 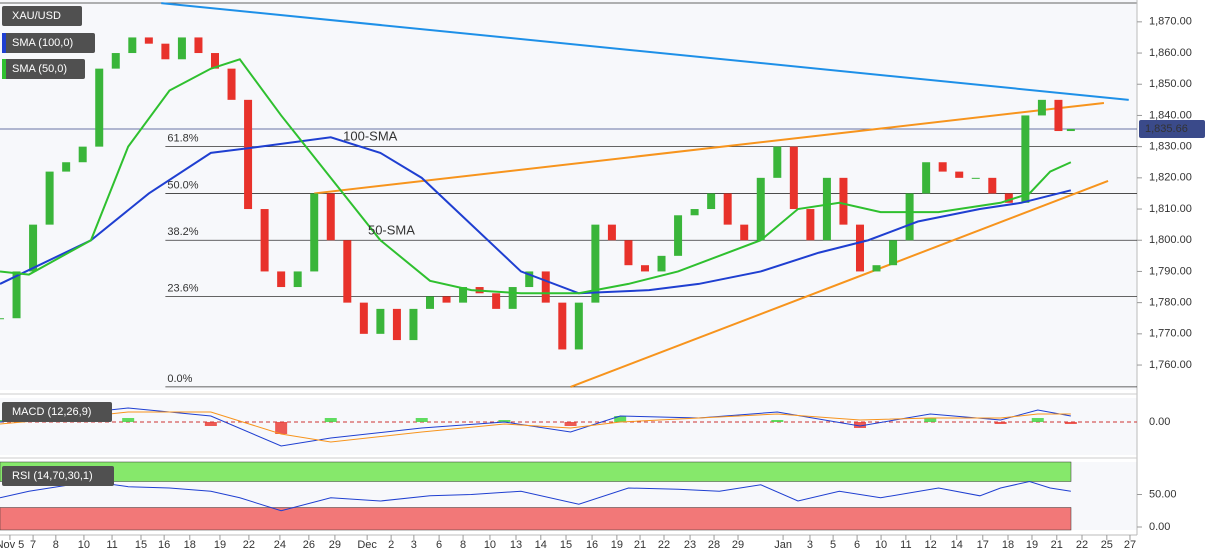 What do you see at coordinates (1170, 53) in the screenshot?
I see `y-tick-label: 1,860.00` at bounding box center [1170, 53].